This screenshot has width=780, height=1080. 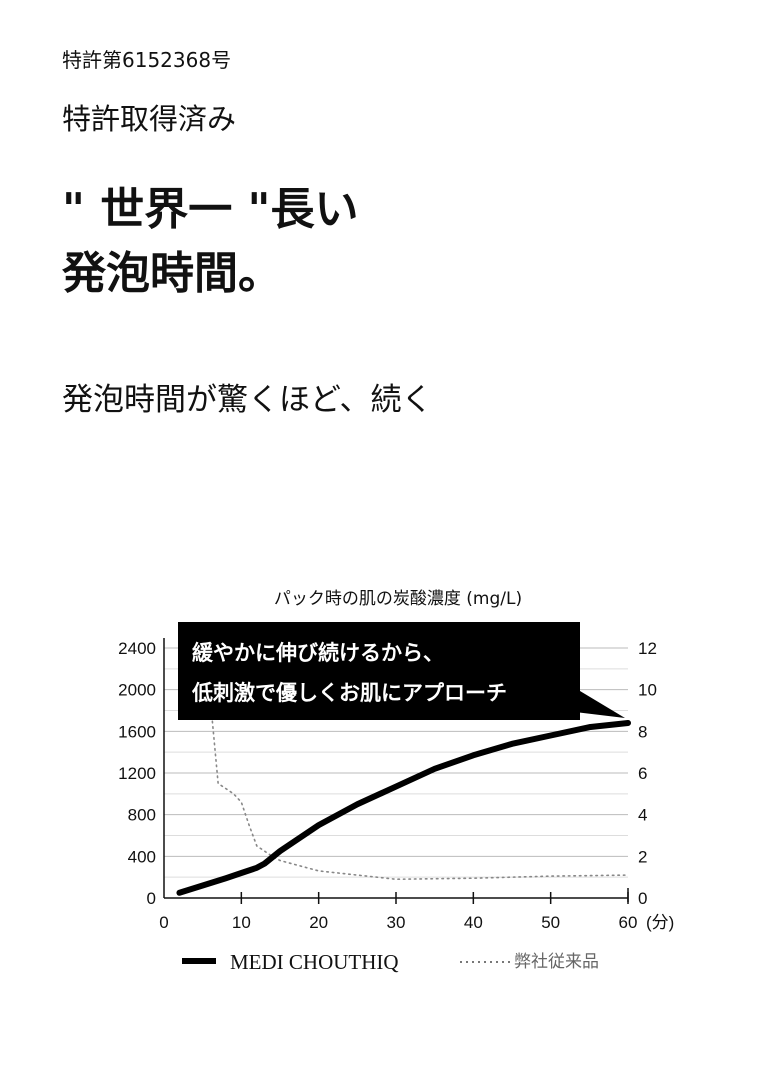 What do you see at coordinates (642, 856) in the screenshot?
I see `y-right-tick-label: 2` at bounding box center [642, 856].